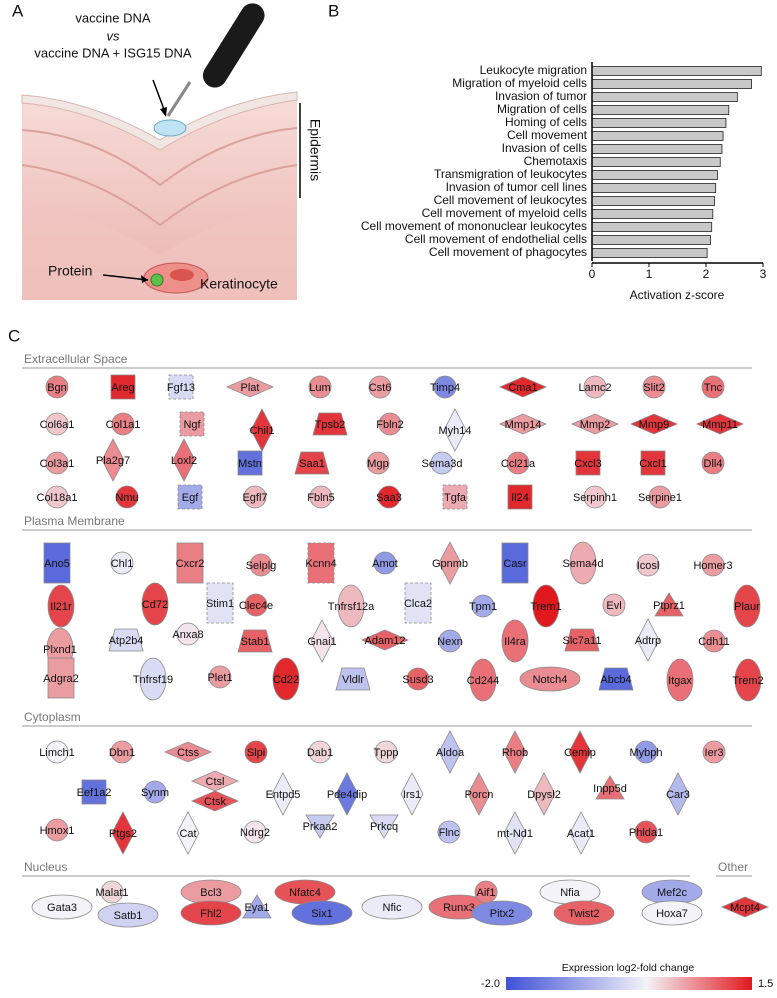 The height and width of the screenshot is (998, 777). Describe the element at coordinates (220, 677) in the screenshot. I see `gene-node: Plet1` at that location.